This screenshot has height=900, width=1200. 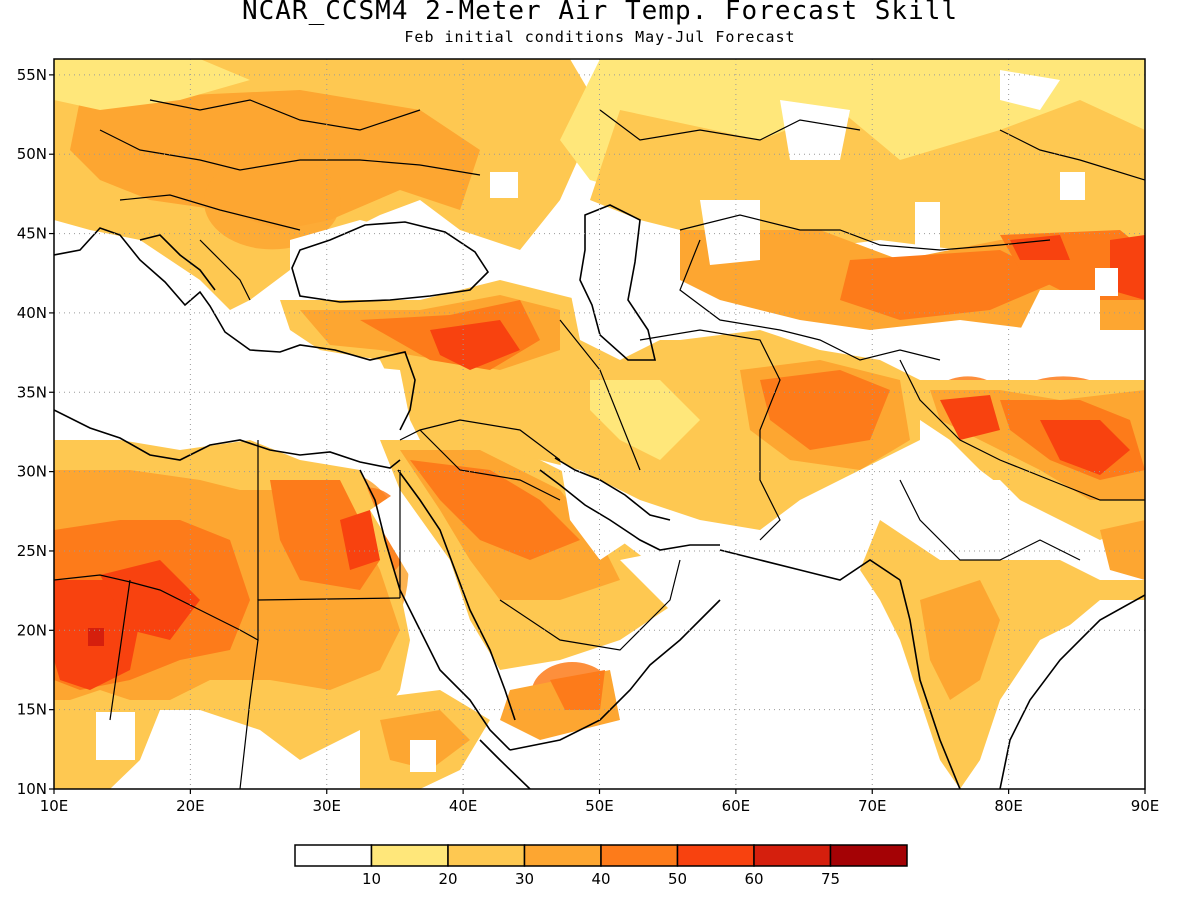 I want to click on lat-tick-label: 15N, so click(x=32, y=710).